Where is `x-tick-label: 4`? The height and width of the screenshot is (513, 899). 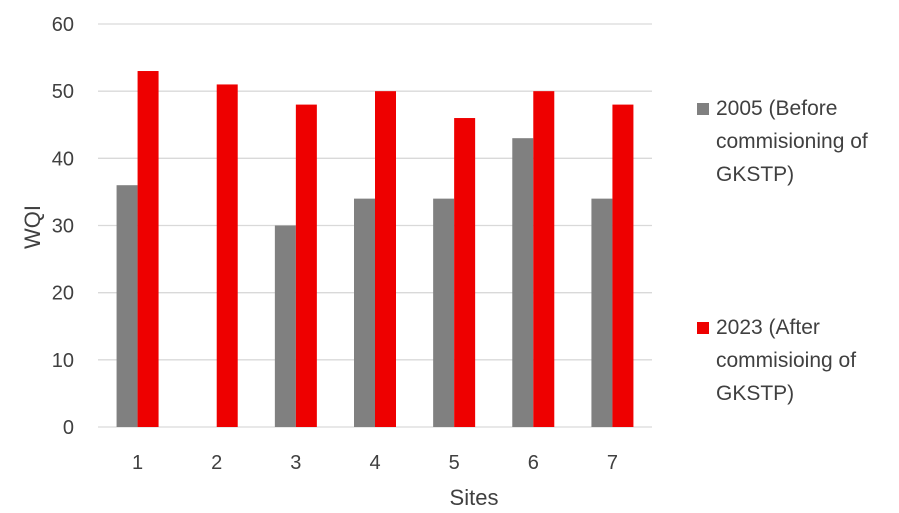 x-tick-label: 4 is located at coordinates (374, 463).